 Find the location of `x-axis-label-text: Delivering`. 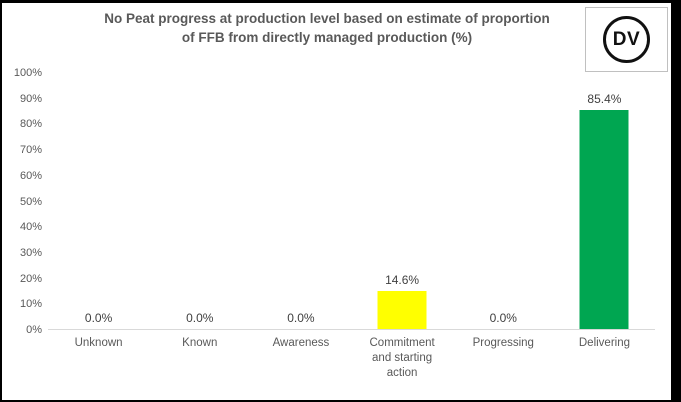

x-axis-label-text: Delivering is located at coordinates (604, 343).